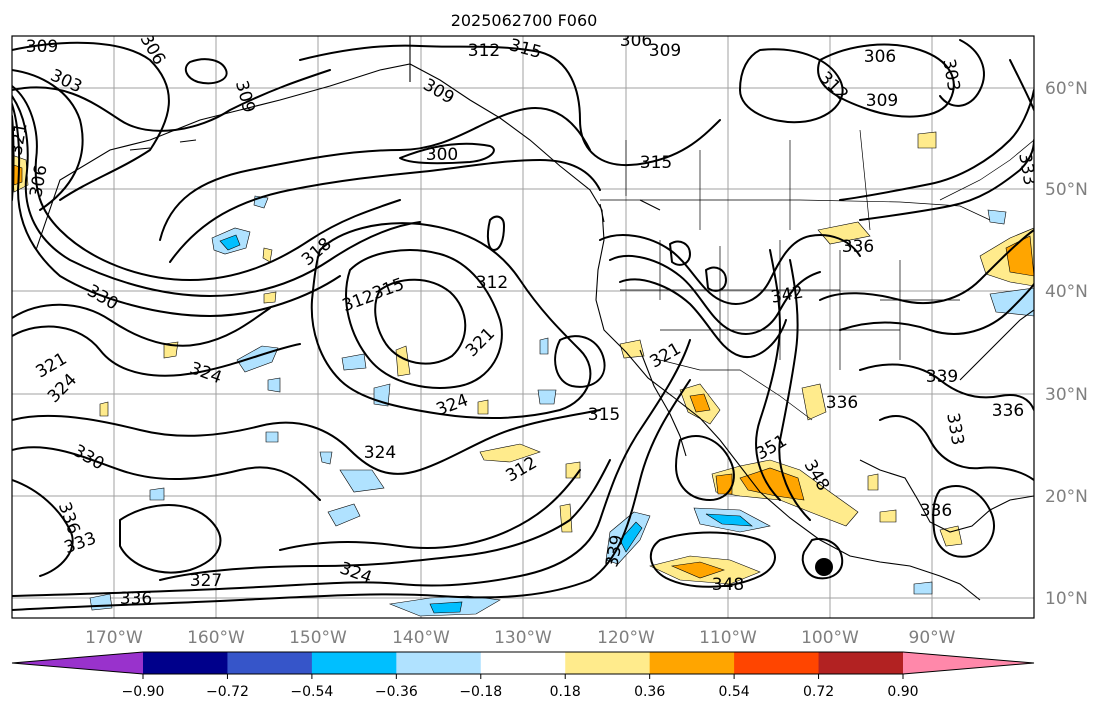 This screenshot has width=1105, height=712. What do you see at coordinates (902, 692) in the screenshot?
I see `colorbar-tick-label: 0.90` at bounding box center [902, 692].